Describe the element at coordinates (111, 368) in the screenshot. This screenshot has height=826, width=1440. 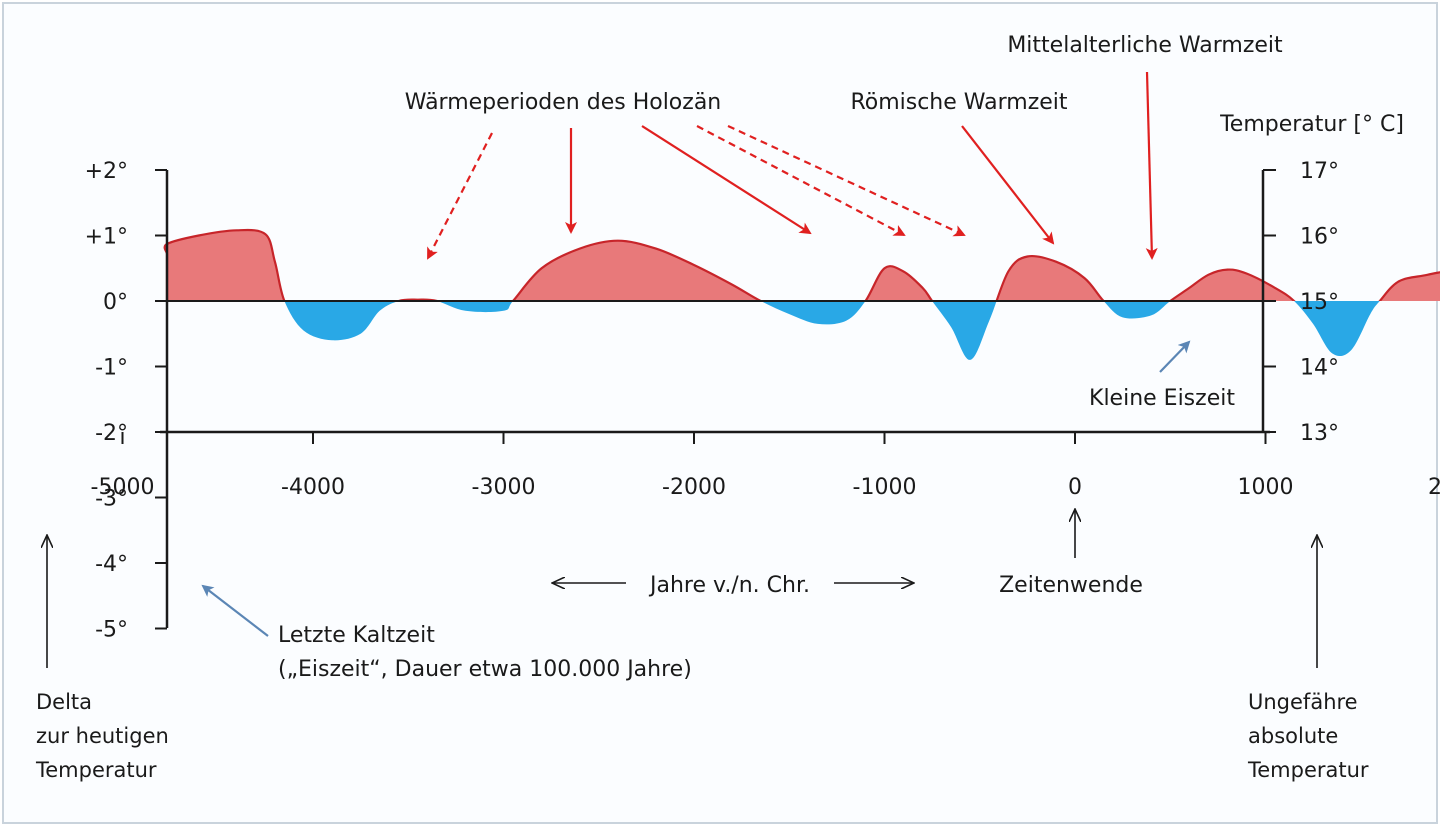
I see `y-tick-label: -1°` at that location.